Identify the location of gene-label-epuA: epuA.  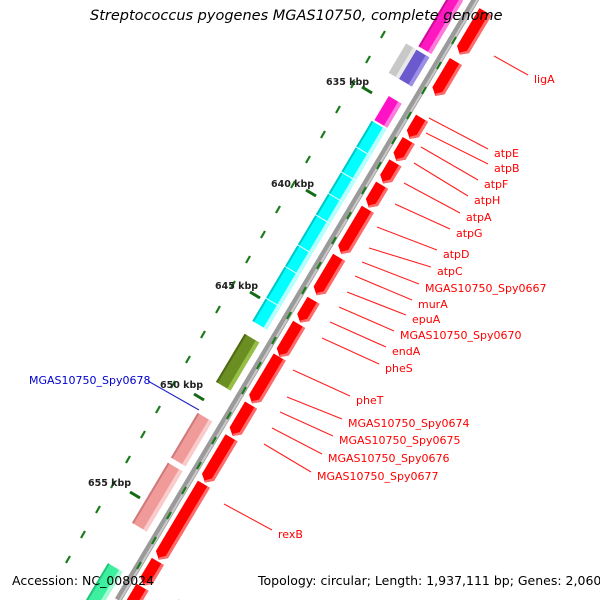
(426, 319).